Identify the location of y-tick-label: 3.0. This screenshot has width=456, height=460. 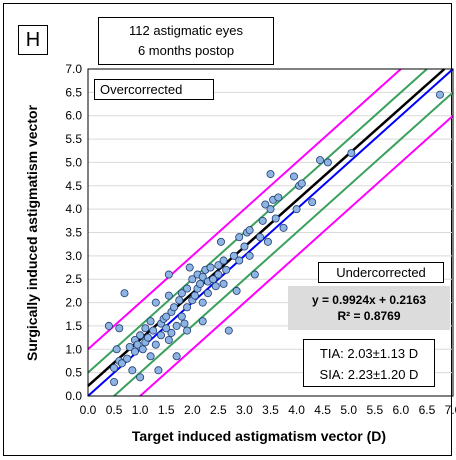
(73, 256).